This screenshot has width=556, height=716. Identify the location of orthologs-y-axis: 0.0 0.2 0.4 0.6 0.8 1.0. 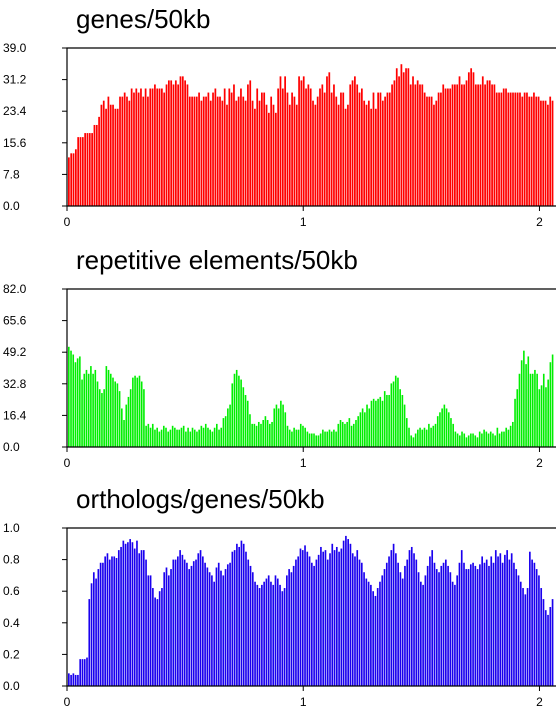
(35, 607).